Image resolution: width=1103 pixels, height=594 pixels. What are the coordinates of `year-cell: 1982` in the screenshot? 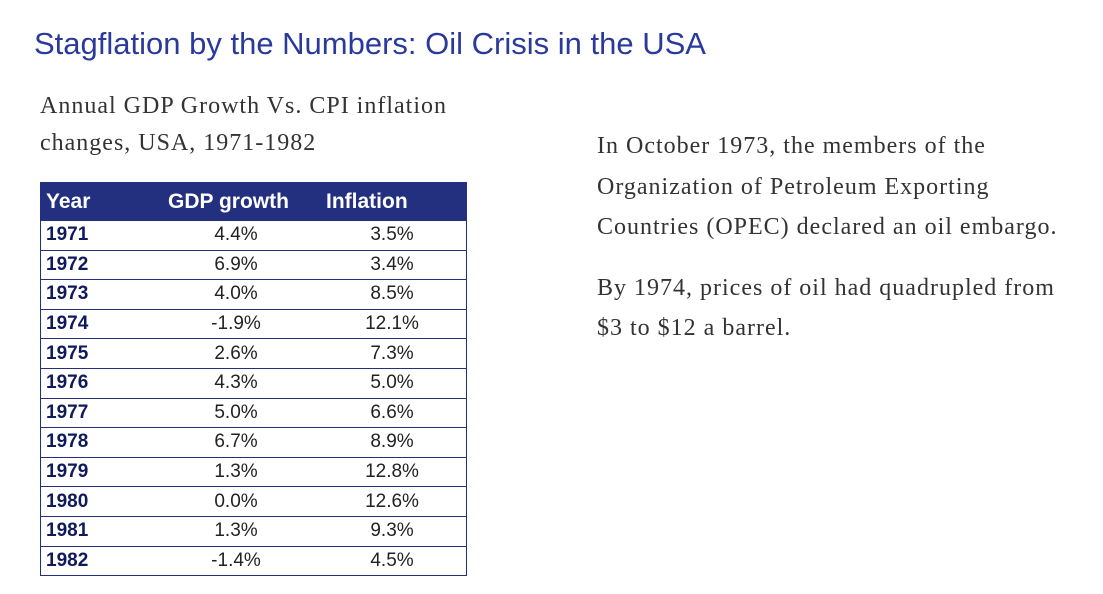 It's located at (67, 560).